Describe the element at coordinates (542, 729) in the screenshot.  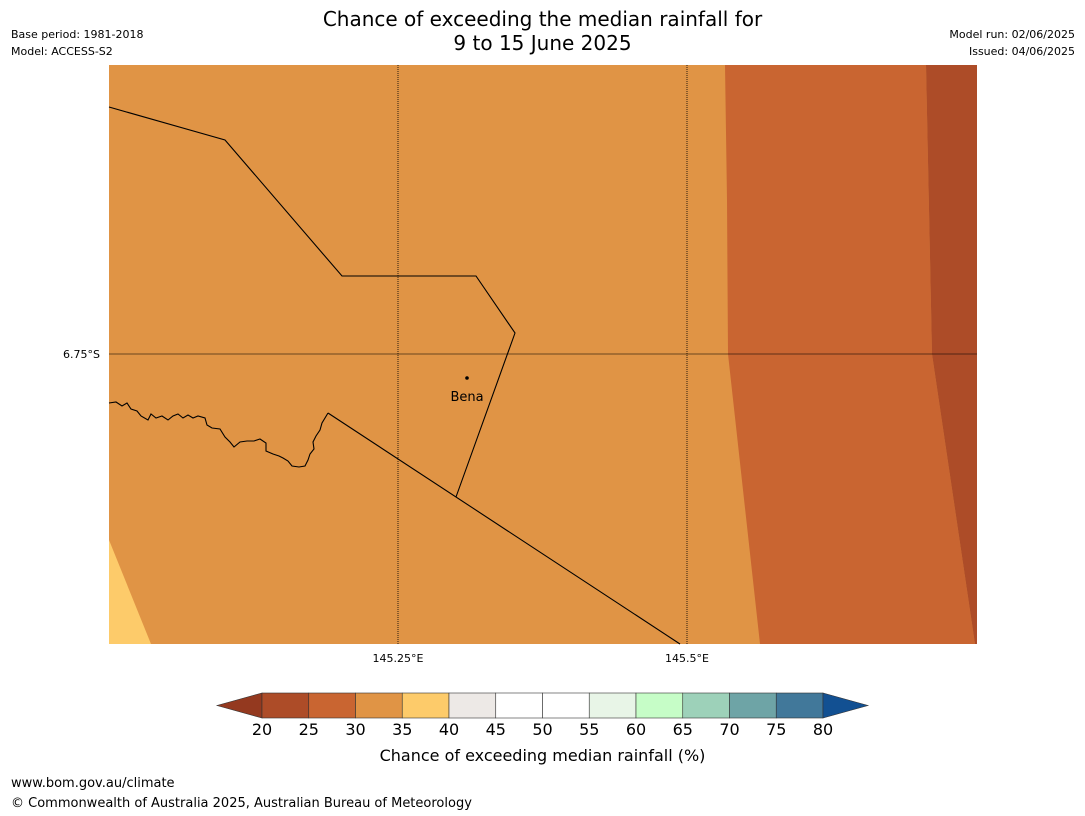
I see `colorbar-tick-label: 50` at that location.